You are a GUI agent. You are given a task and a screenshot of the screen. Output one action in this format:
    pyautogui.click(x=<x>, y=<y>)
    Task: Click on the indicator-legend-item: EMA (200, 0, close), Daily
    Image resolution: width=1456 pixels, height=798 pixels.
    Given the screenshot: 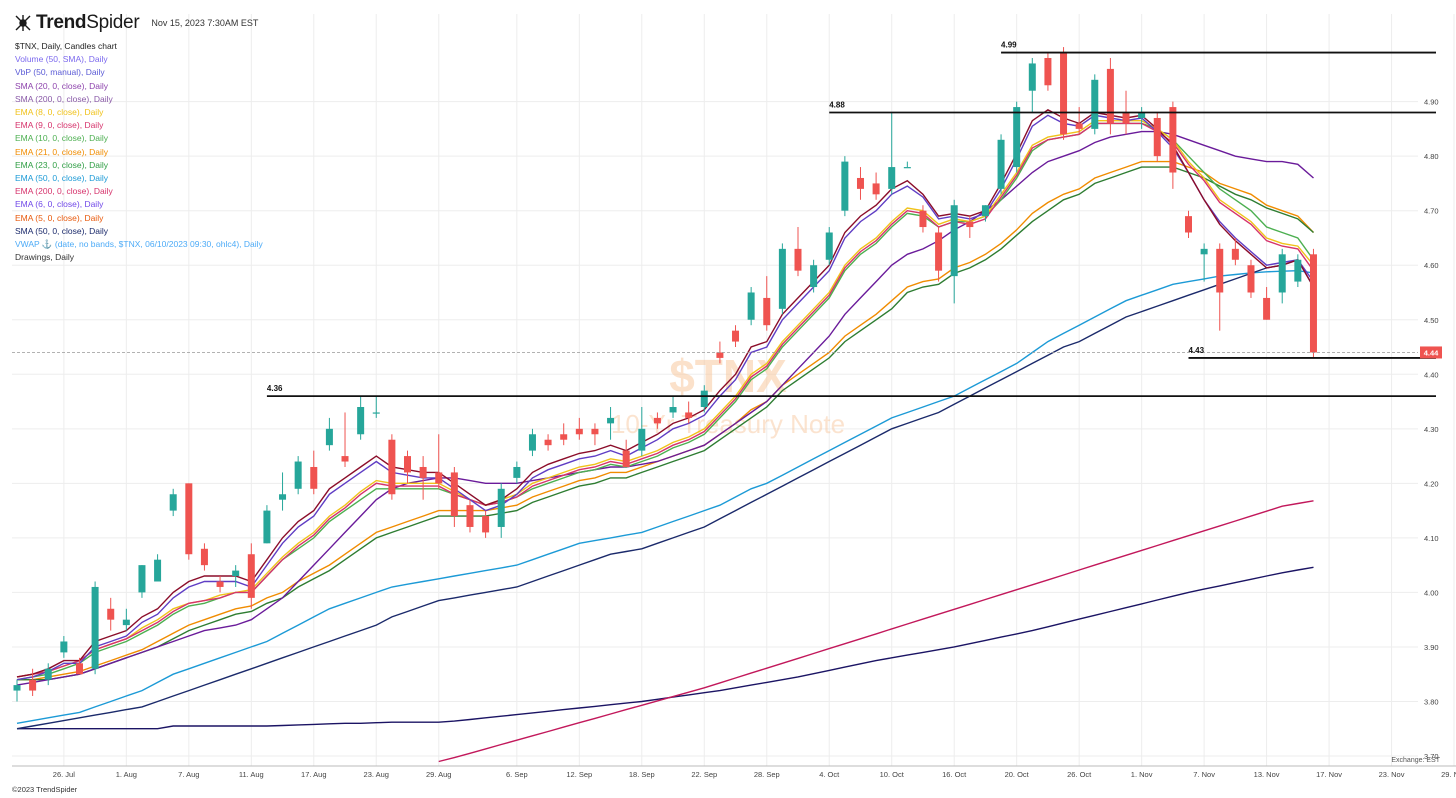 What is the action you would take?
    pyautogui.click(x=64, y=191)
    